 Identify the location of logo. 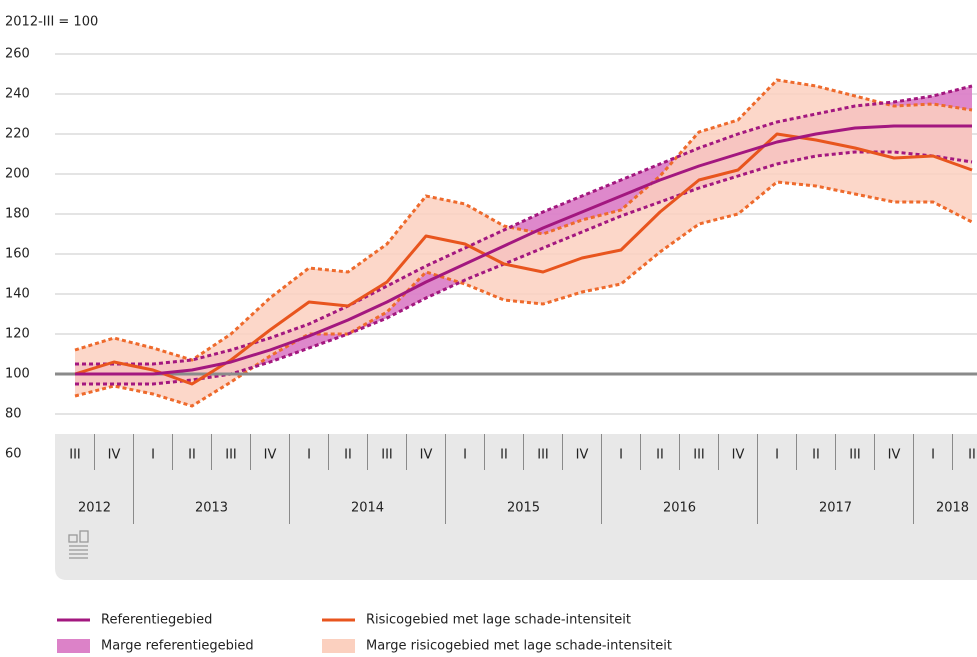
(78, 544).